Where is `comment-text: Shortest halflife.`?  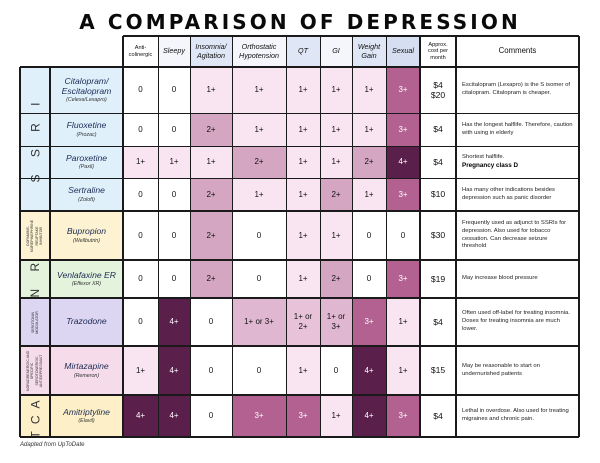
comment-text: Shortest halflife. is located at coordinates (483, 157).